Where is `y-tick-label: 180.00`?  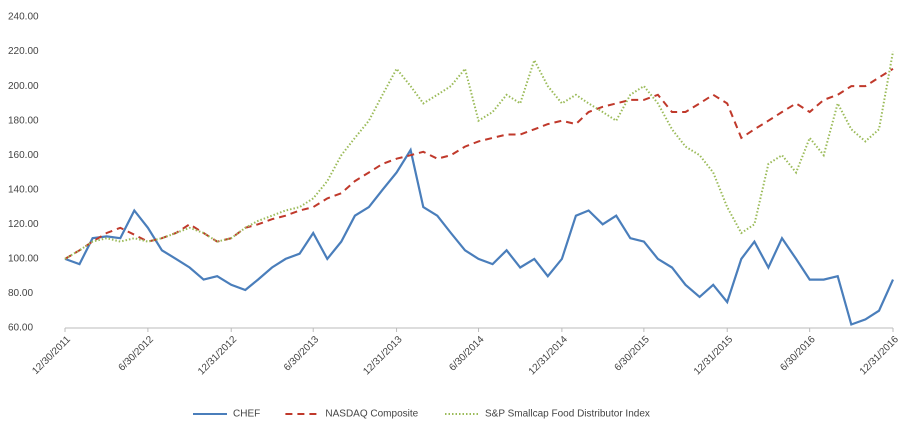 y-tick-label: 180.00 is located at coordinates (23, 120).